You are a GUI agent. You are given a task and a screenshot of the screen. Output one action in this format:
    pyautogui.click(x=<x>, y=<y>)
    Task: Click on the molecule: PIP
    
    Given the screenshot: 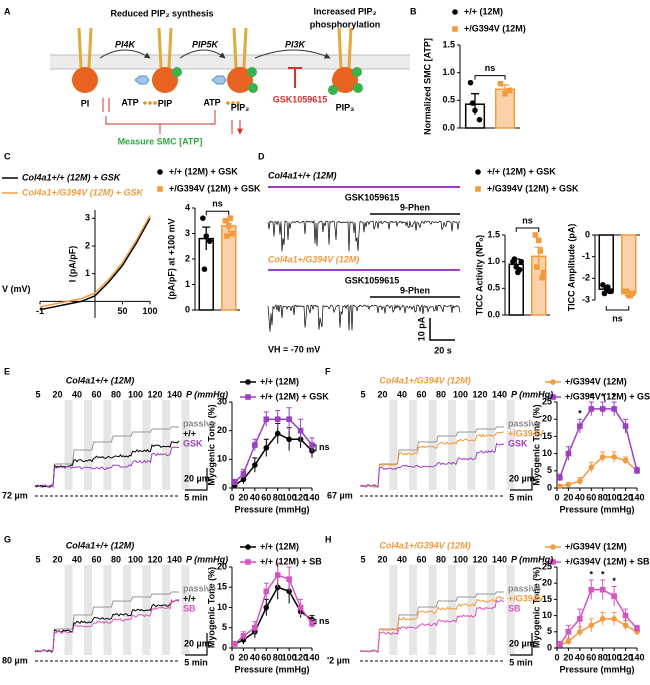 What is the action you would take?
    pyautogui.click(x=165, y=103)
    